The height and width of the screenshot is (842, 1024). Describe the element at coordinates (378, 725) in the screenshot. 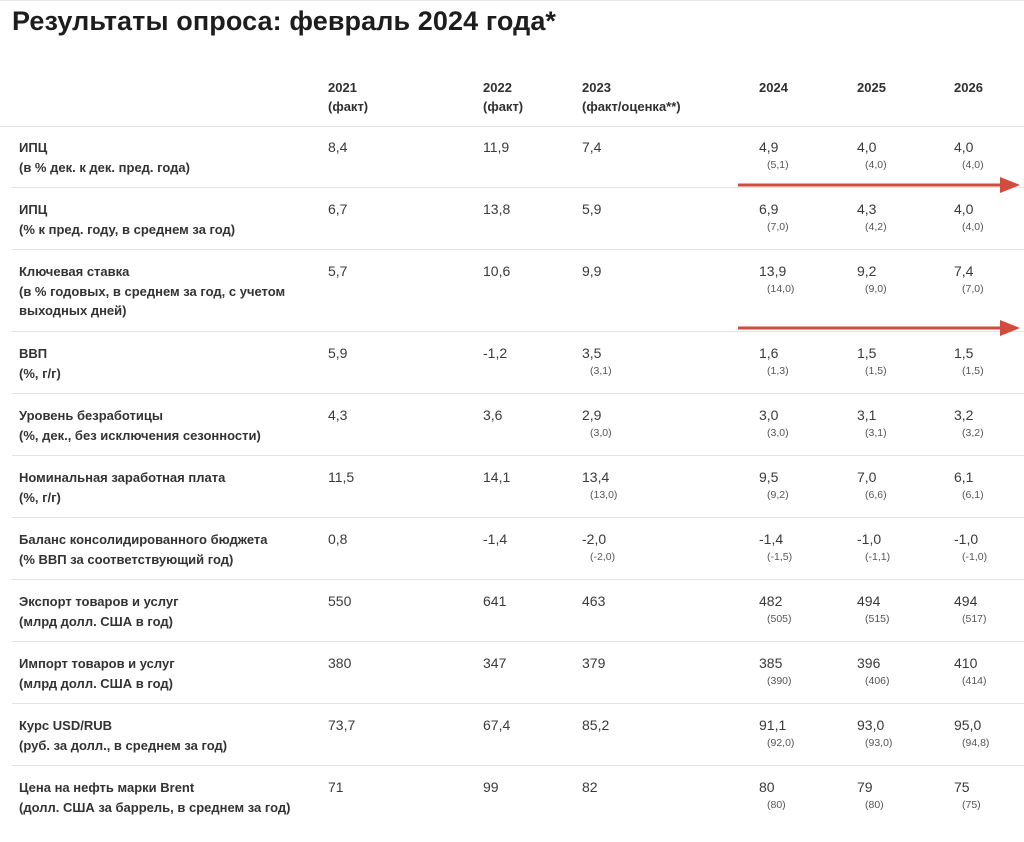

I see `cell-2021: 73,7` at that location.